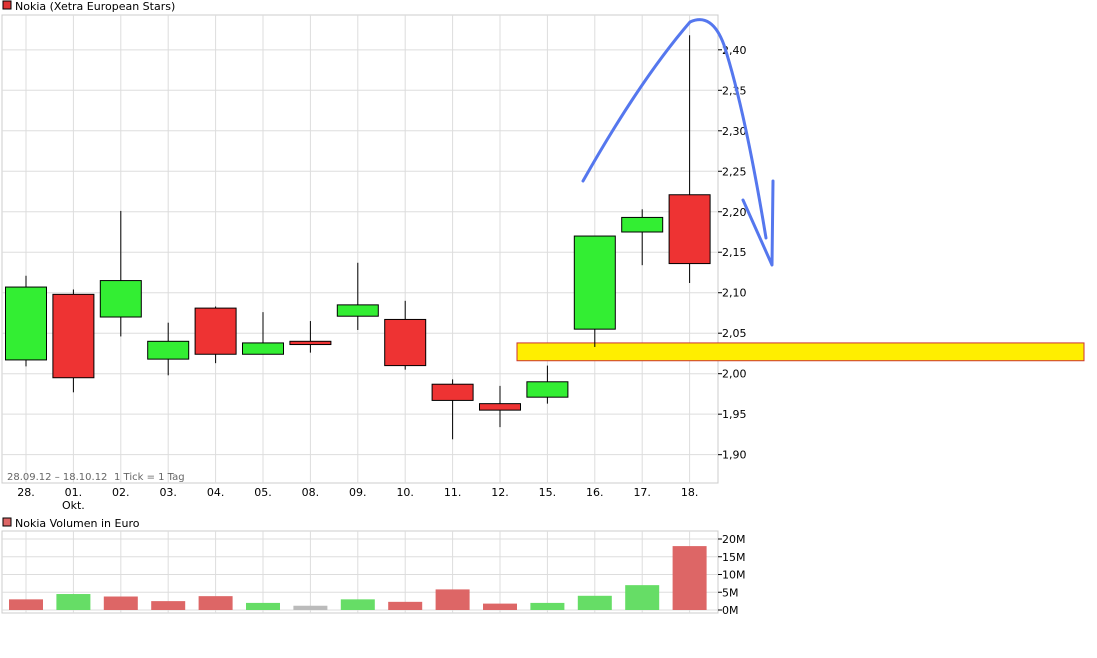 The image size is (1097, 658). I want to click on date-label: 28., so click(26, 492).